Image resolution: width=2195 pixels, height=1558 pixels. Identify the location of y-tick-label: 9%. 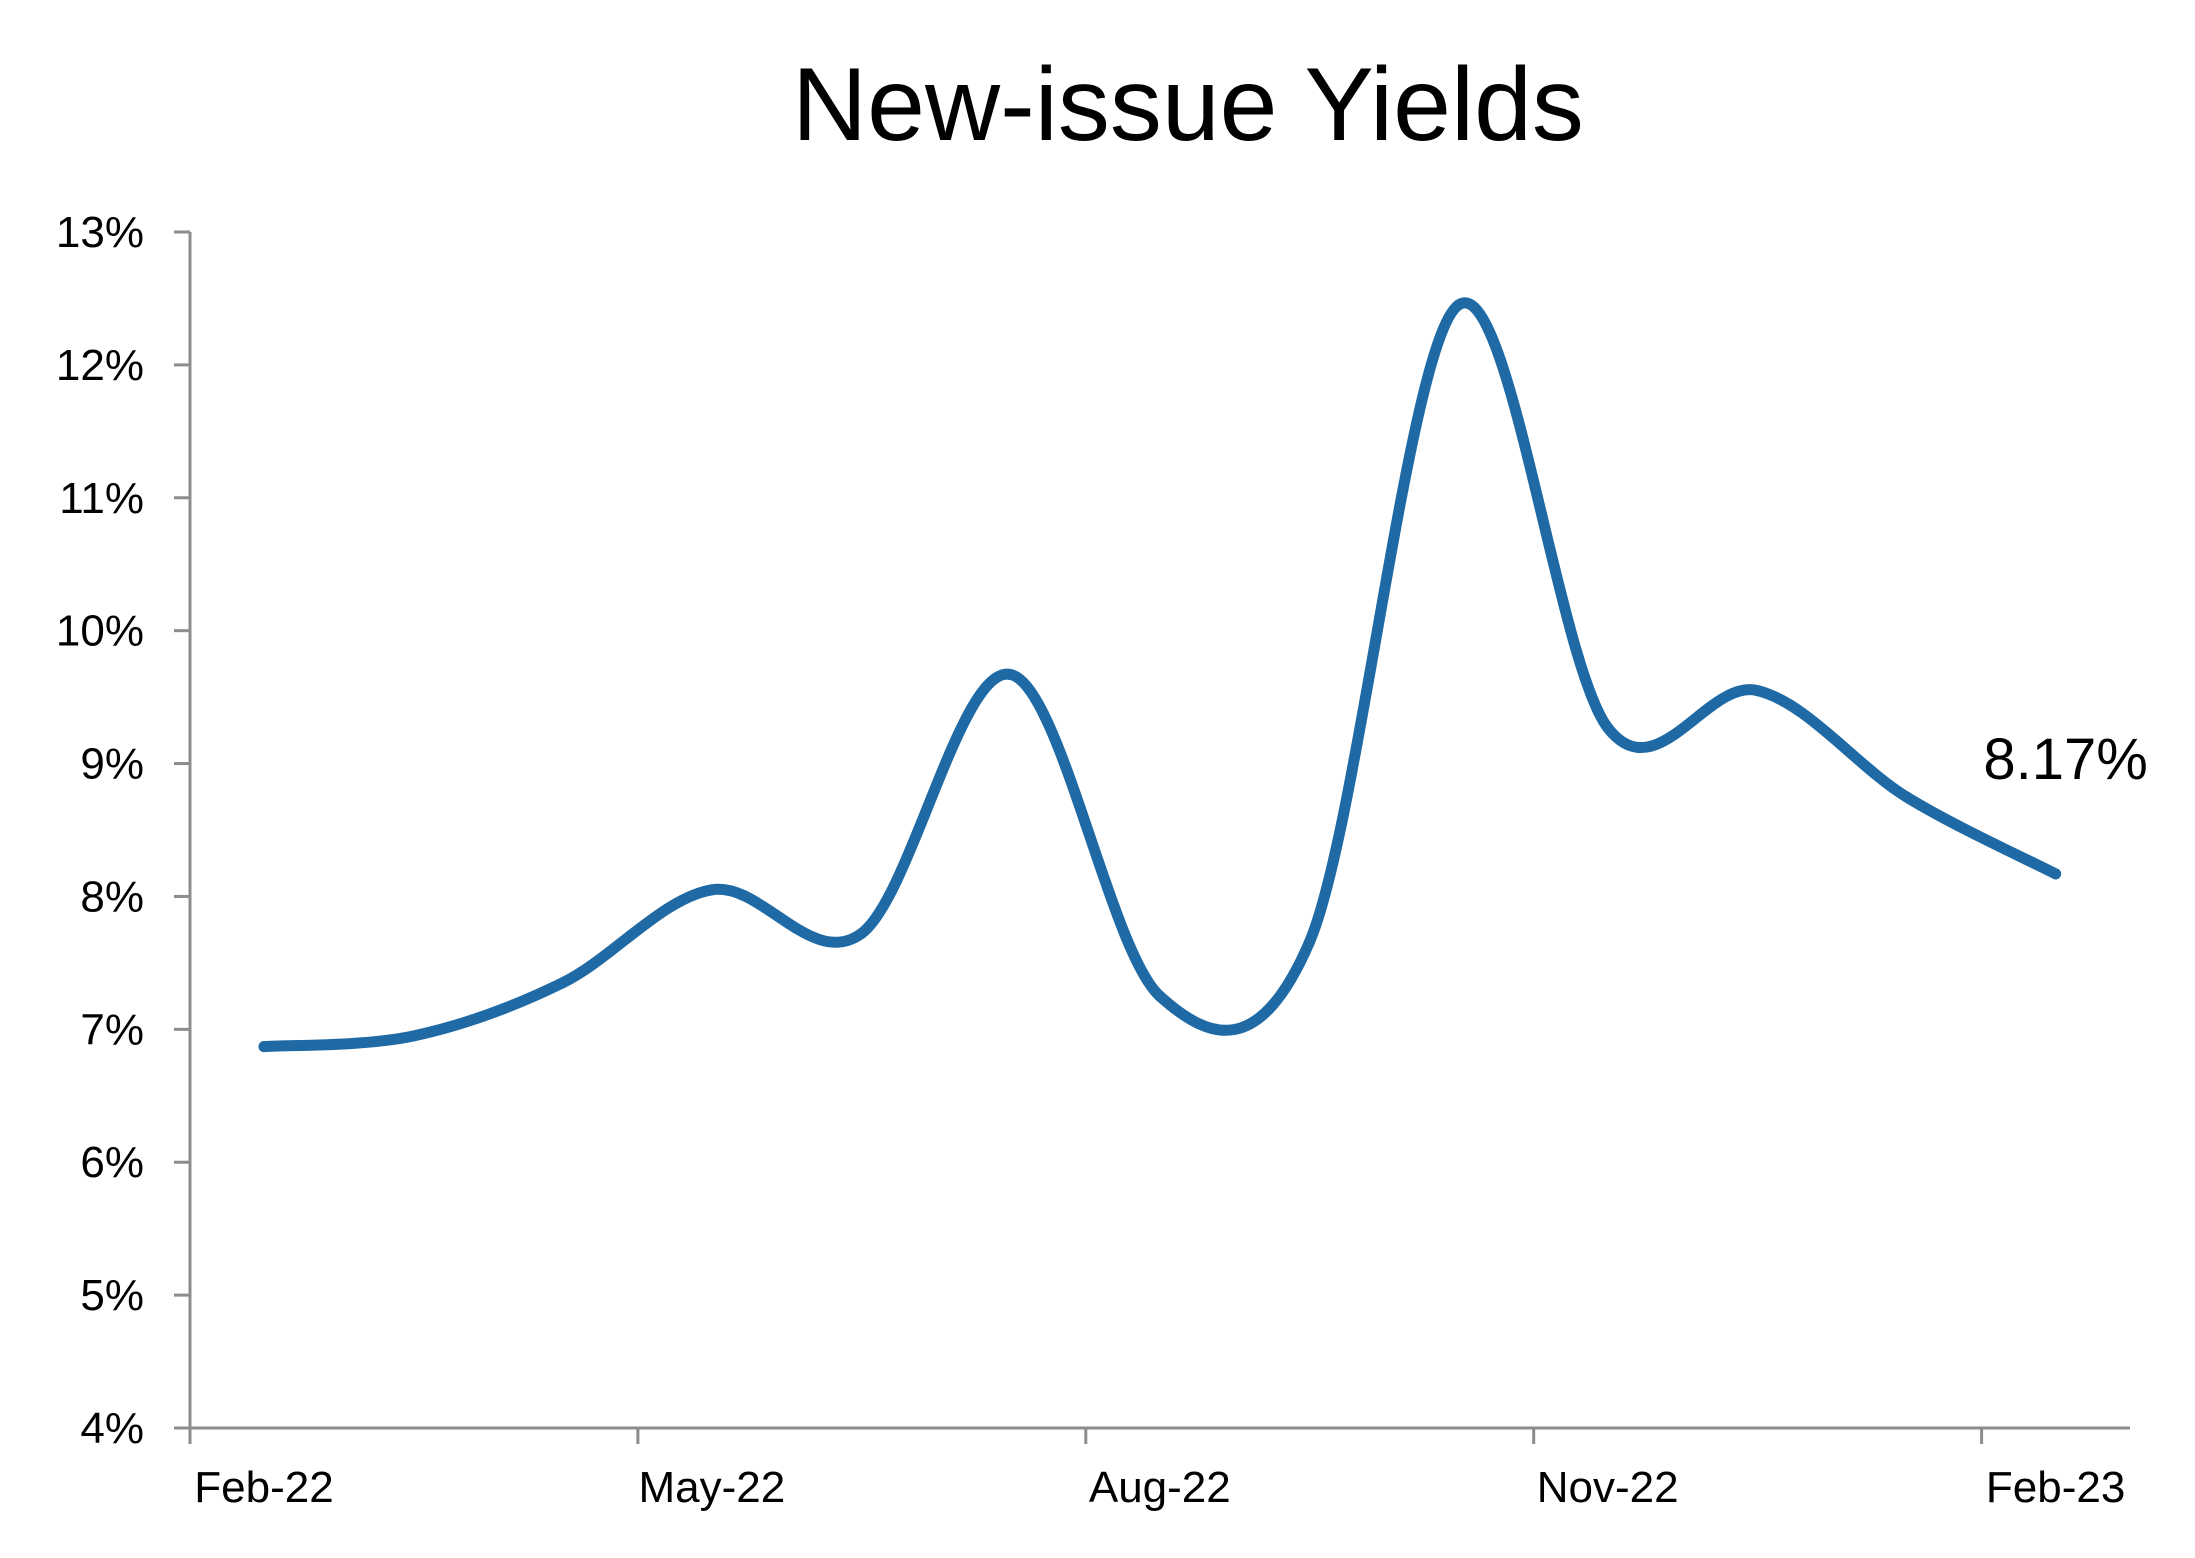
(112, 764).